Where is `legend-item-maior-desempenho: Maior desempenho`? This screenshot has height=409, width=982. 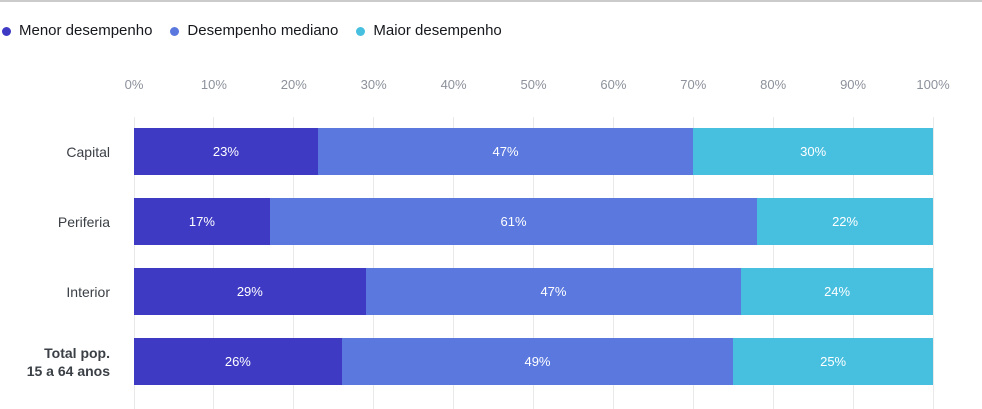 legend-item-maior-desempenho: Maior desempenho is located at coordinates (429, 31).